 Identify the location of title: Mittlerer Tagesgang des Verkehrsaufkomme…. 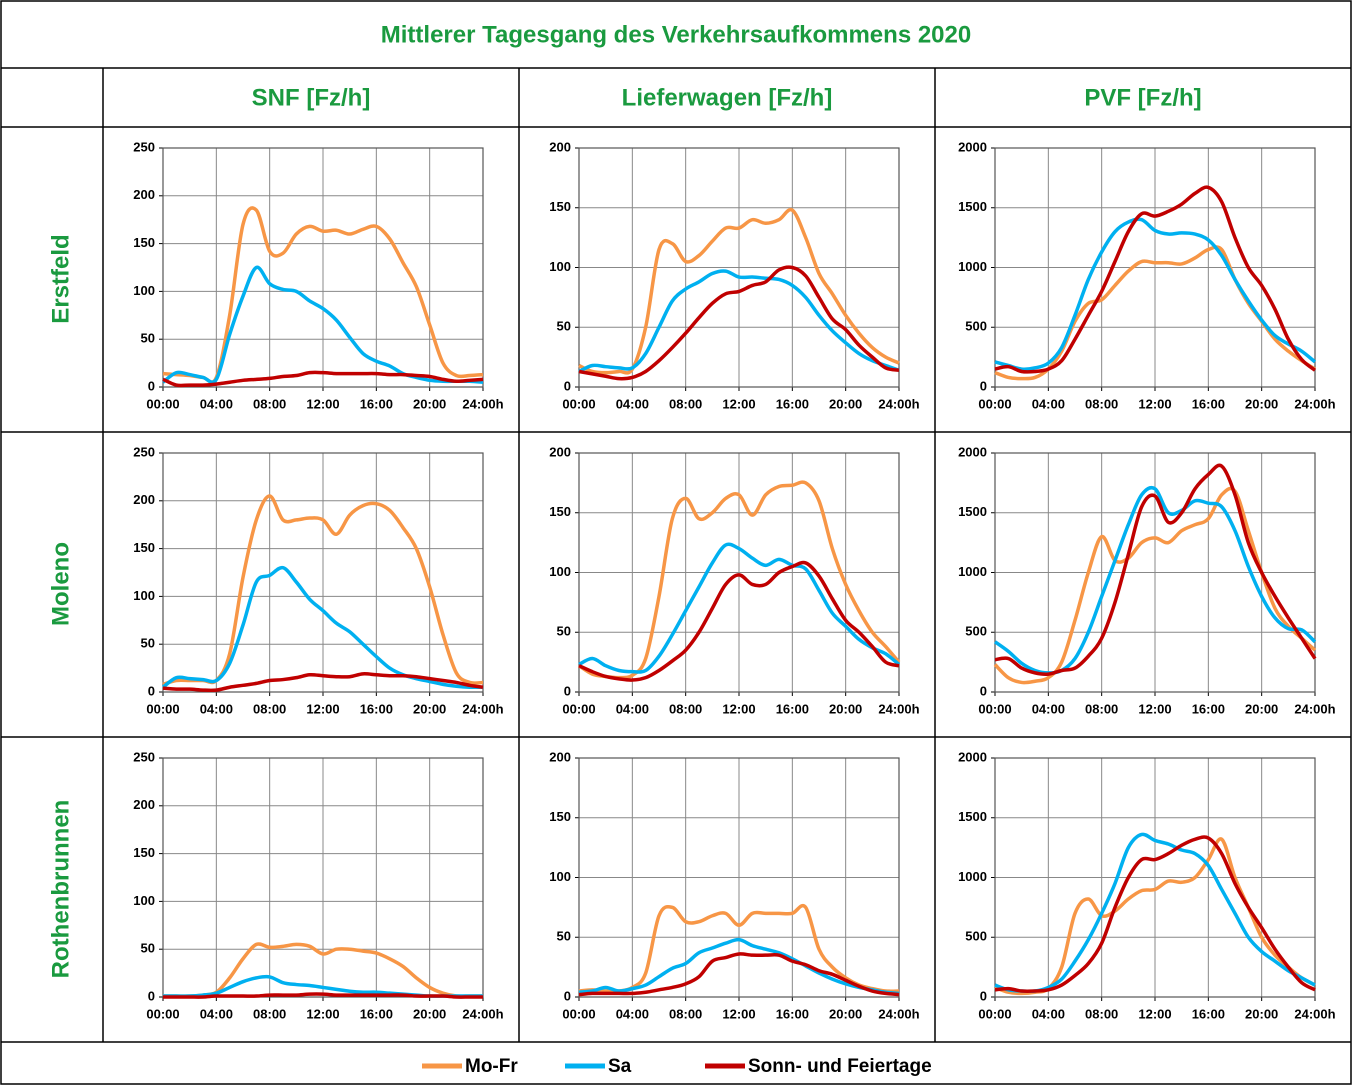
(676, 34).